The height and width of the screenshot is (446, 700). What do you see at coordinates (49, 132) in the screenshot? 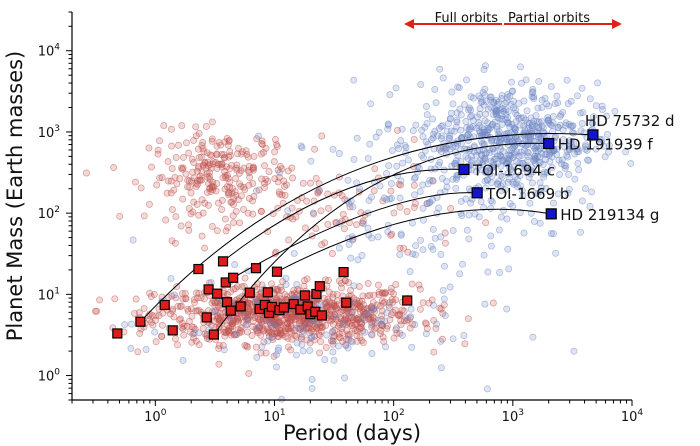
I see `y-tick-label: 103` at bounding box center [49, 132].